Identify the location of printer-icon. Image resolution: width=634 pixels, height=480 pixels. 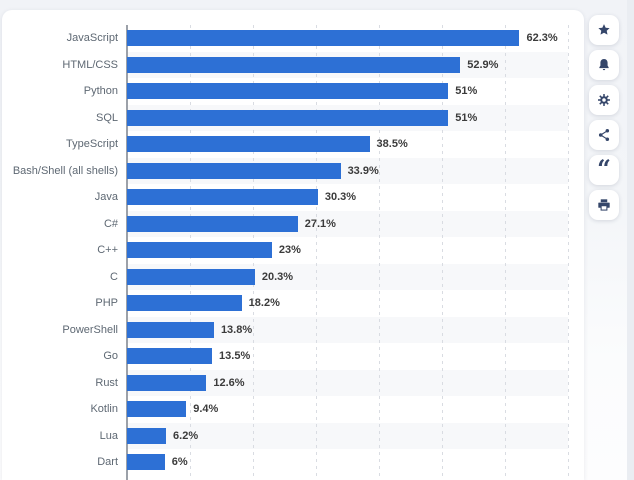
(604, 205).